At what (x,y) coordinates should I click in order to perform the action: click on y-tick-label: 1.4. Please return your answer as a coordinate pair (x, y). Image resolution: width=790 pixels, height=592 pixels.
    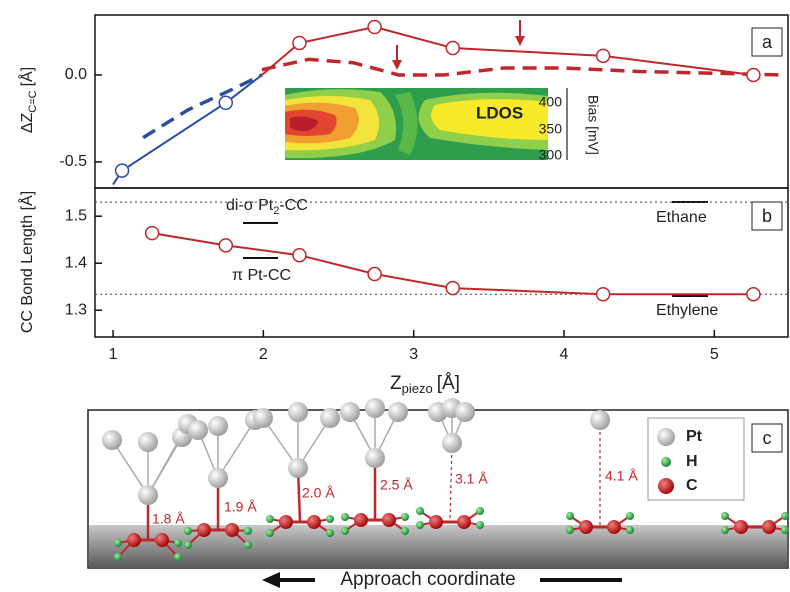
    Looking at the image, I should click on (76, 262).